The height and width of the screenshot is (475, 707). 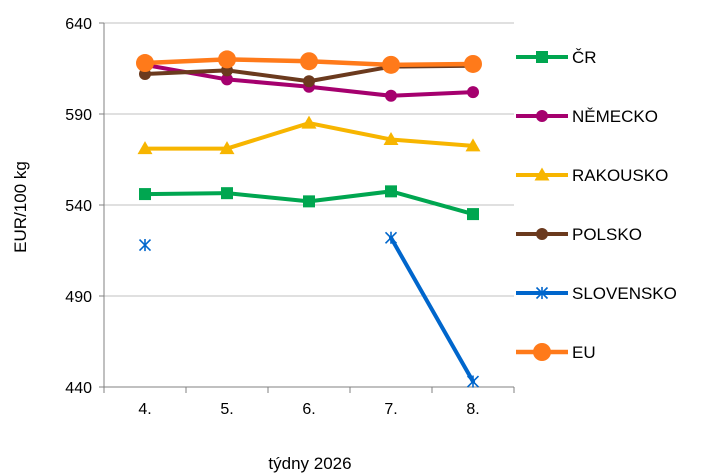 I want to click on y-tick-label: 590, so click(x=78, y=115).